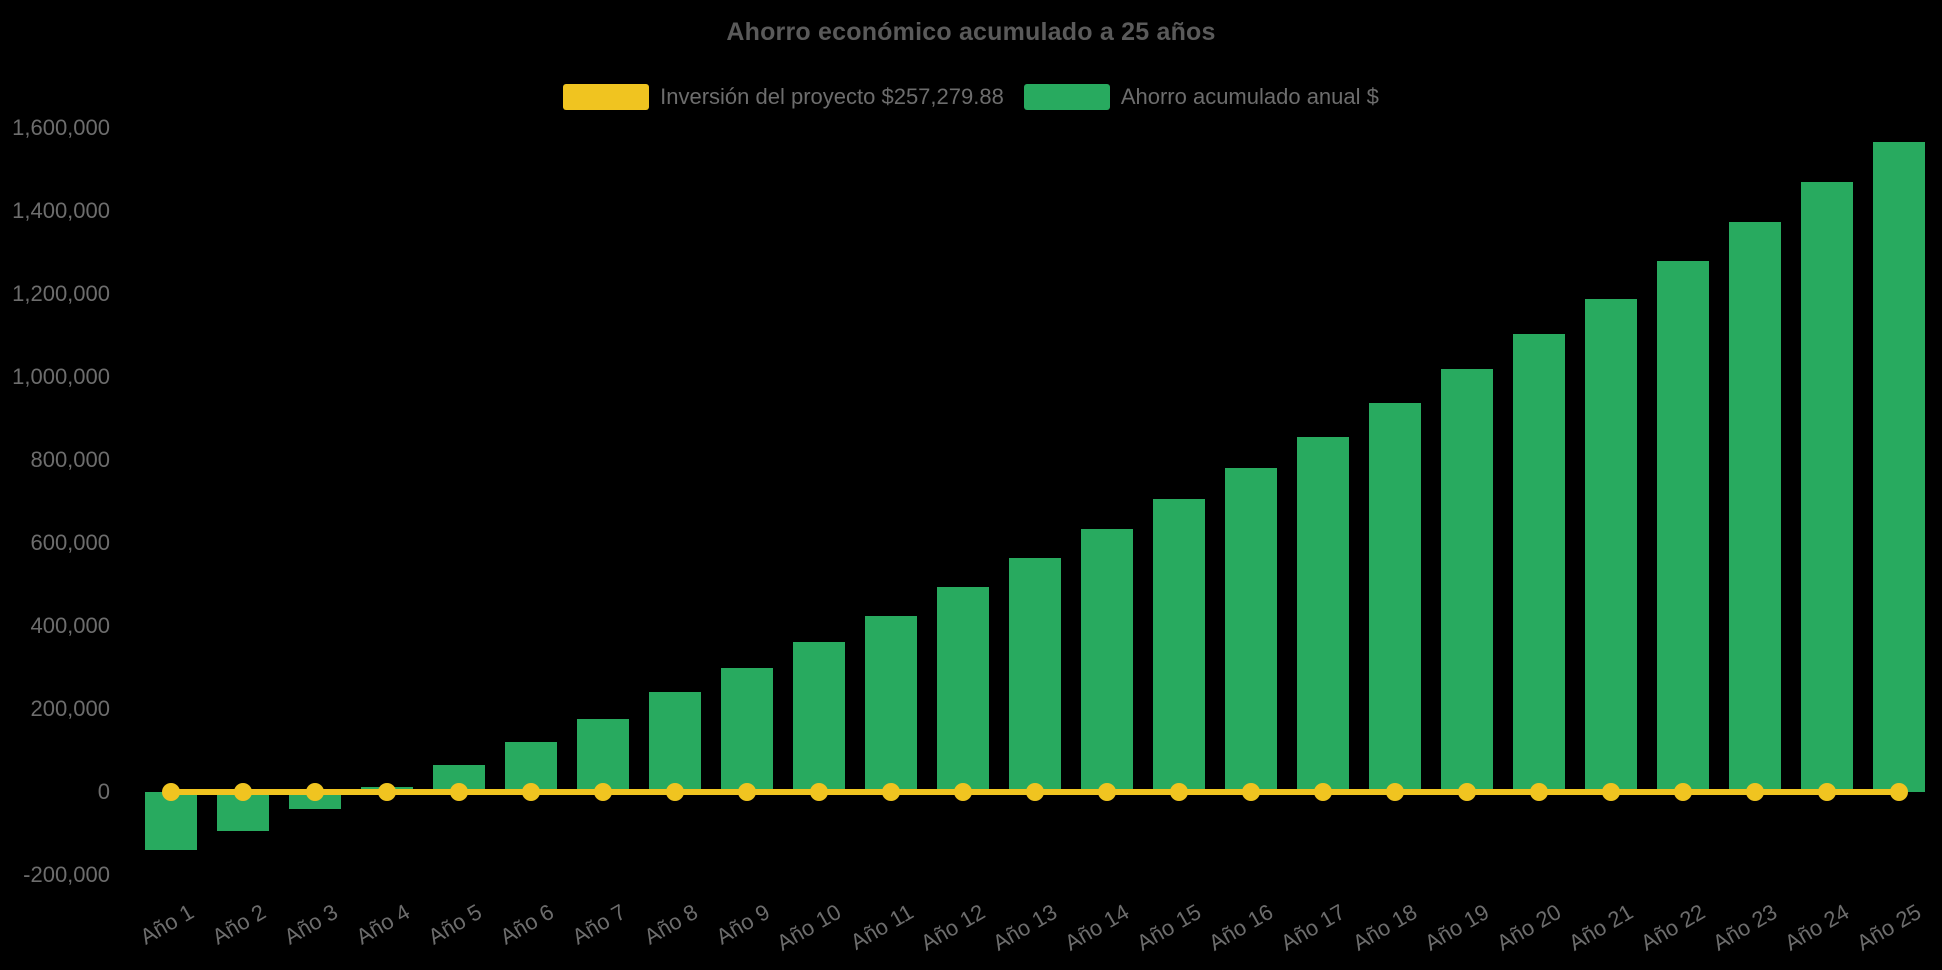 Image resolution: width=1942 pixels, height=970 pixels. What do you see at coordinates (832, 96) in the screenshot?
I see `investment-legend-label: Inversión del proyecto $257,279.88` at bounding box center [832, 96].